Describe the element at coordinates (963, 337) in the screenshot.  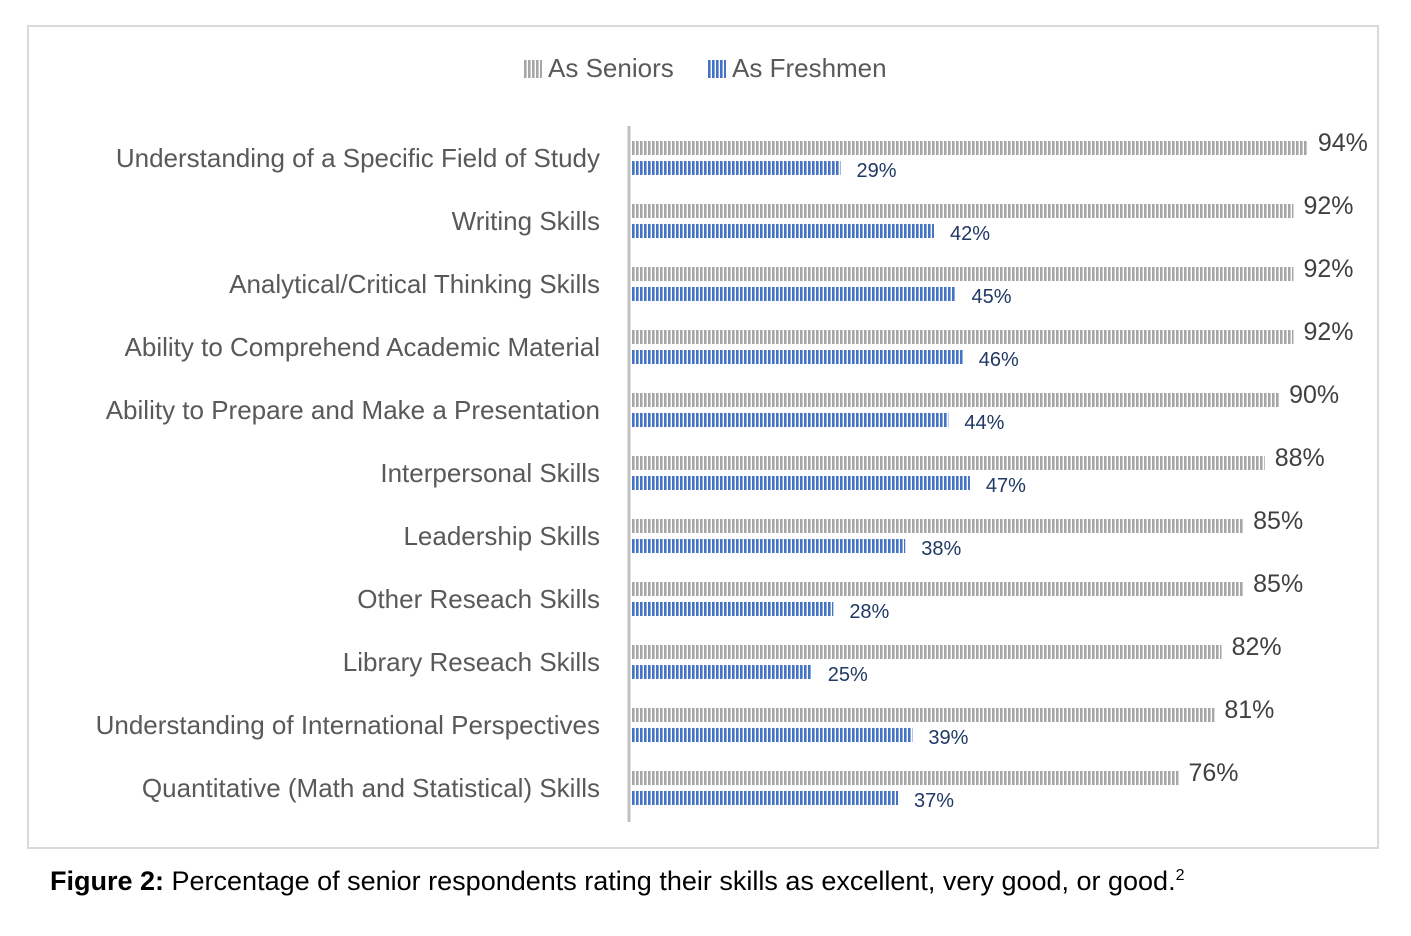
I see `bar-as-seniors-ability-to-comprehend-academic-material` at that location.